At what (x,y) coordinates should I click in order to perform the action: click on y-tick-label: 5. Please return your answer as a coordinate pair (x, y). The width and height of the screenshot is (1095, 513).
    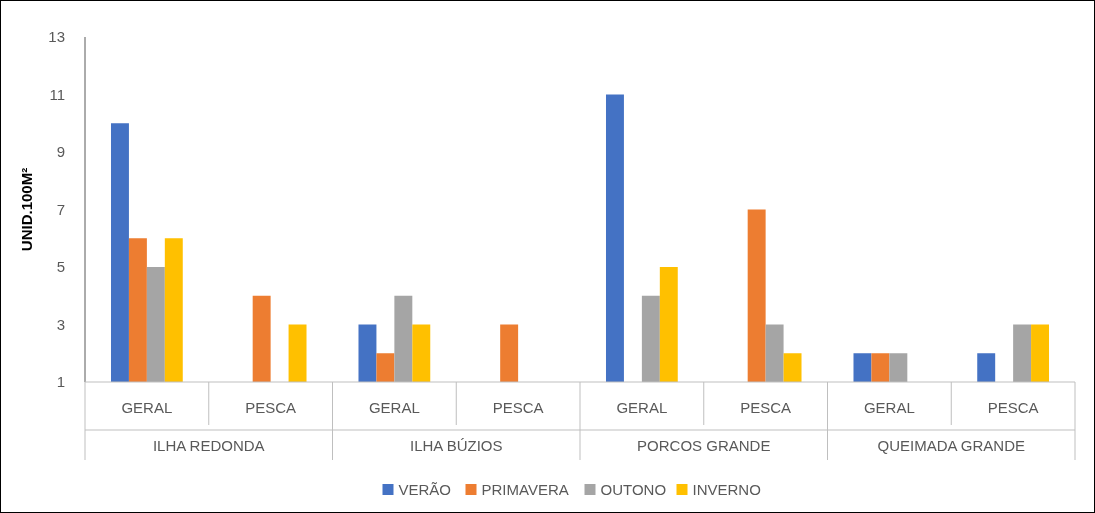
    Looking at the image, I should click on (60, 267).